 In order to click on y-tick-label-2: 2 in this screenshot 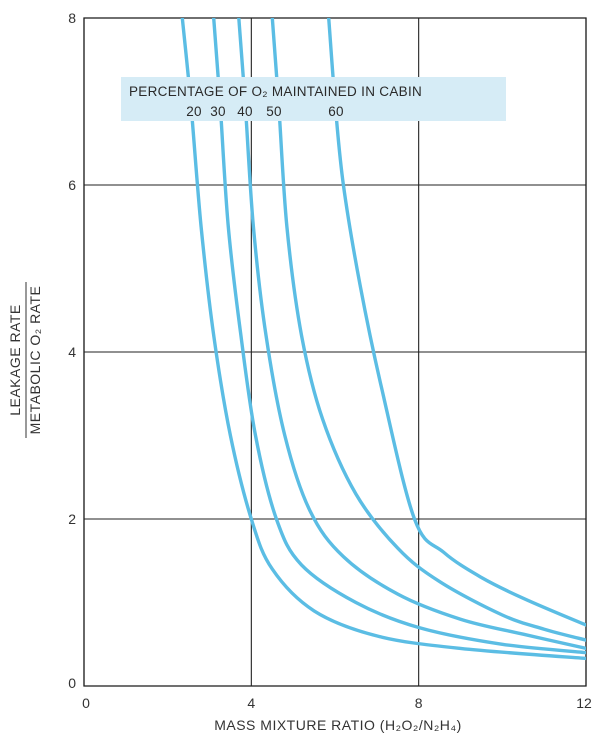, I will do `click(72, 519)`.